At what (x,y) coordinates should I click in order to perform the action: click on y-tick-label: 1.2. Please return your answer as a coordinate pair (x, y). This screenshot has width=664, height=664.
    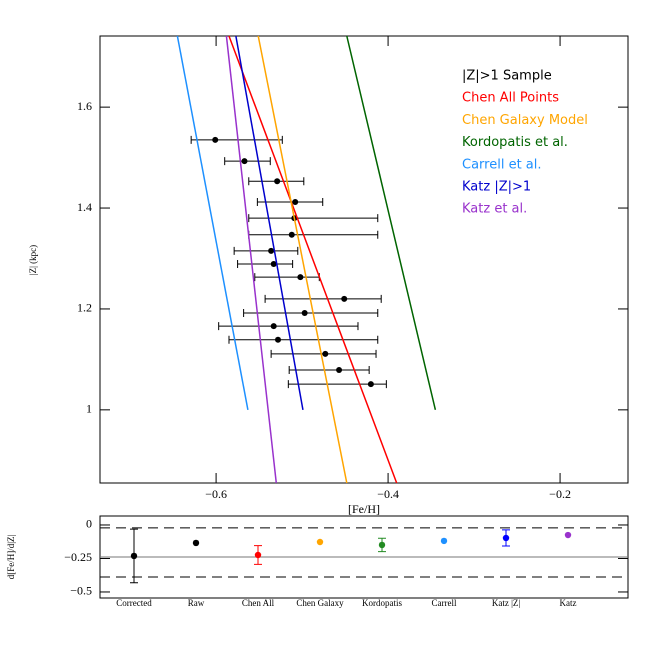
    Looking at the image, I should click on (84, 308).